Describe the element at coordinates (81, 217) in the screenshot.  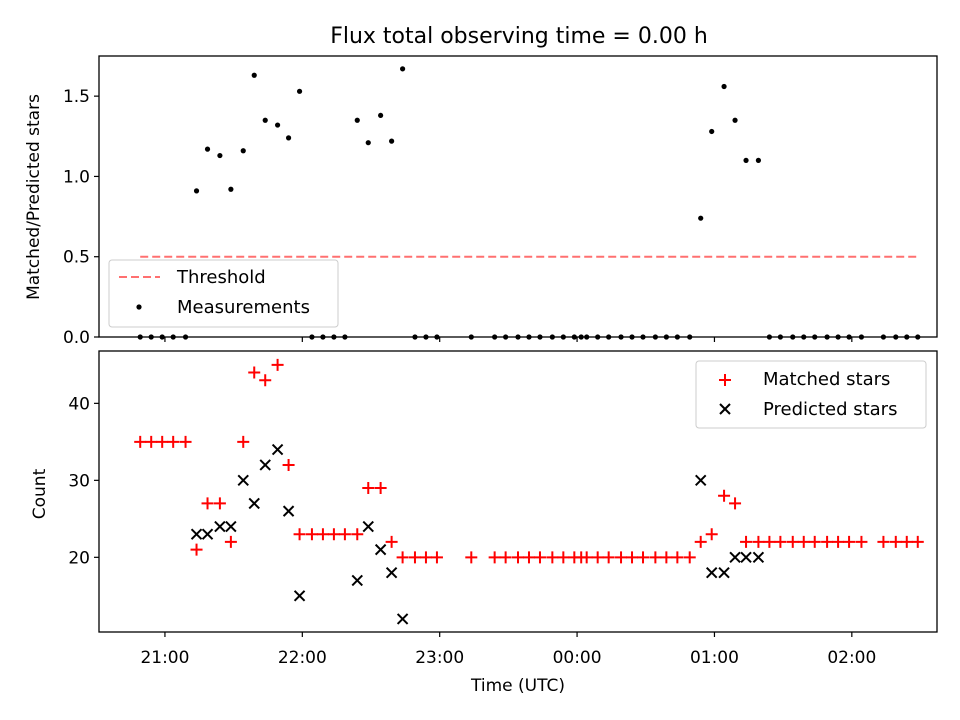
I see `top-y-axis: 0.0 0.5 1.0 1.5` at that location.